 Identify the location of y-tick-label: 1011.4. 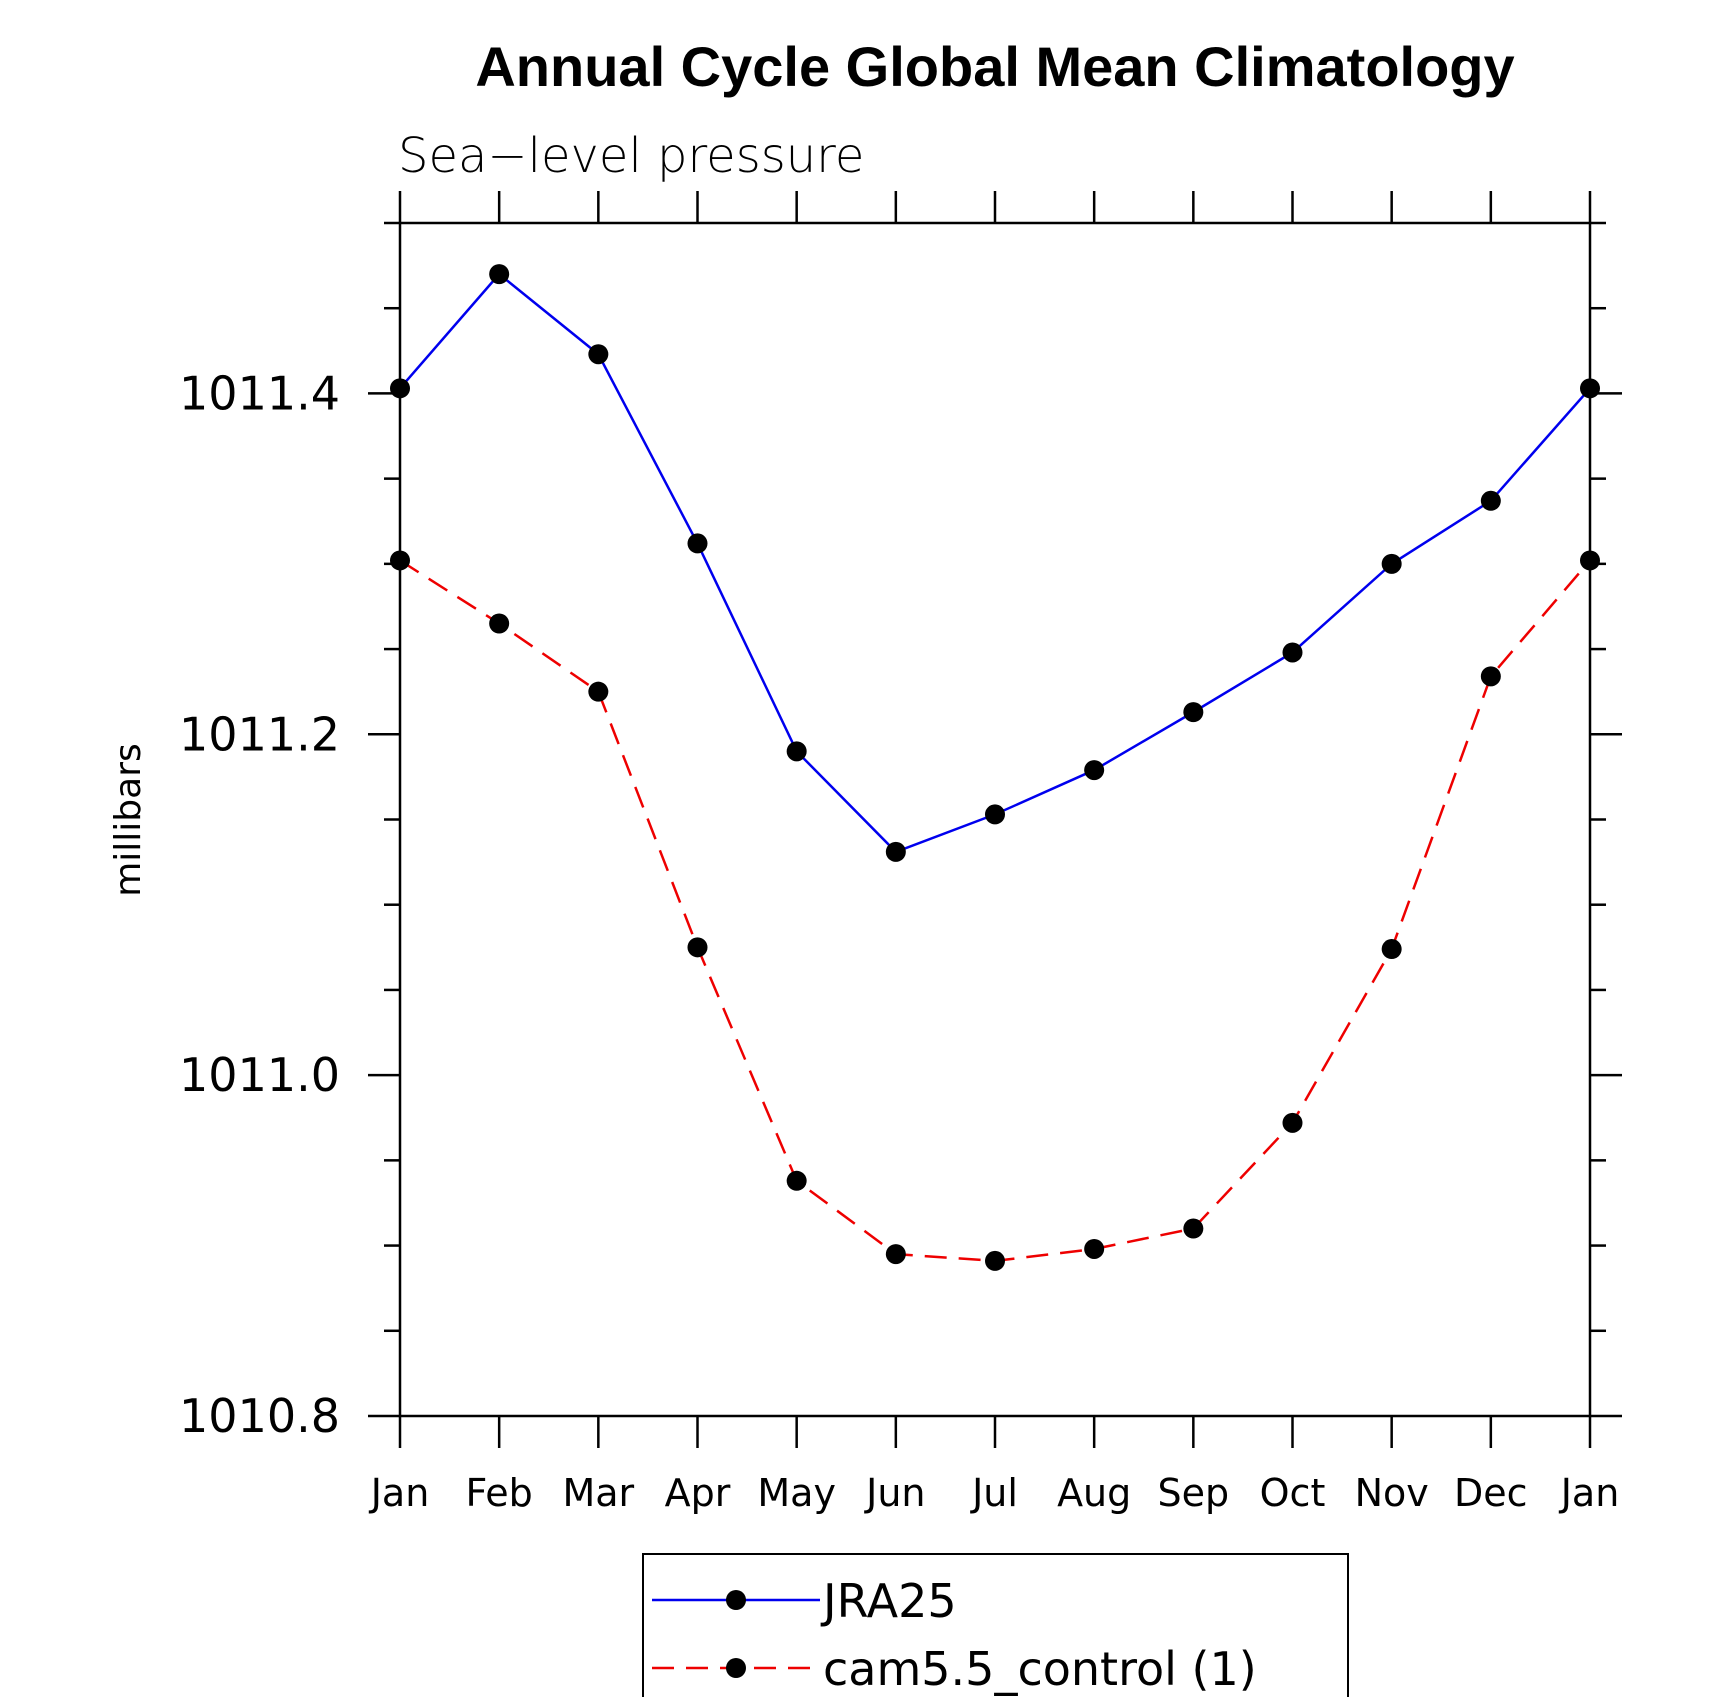
(259, 393).